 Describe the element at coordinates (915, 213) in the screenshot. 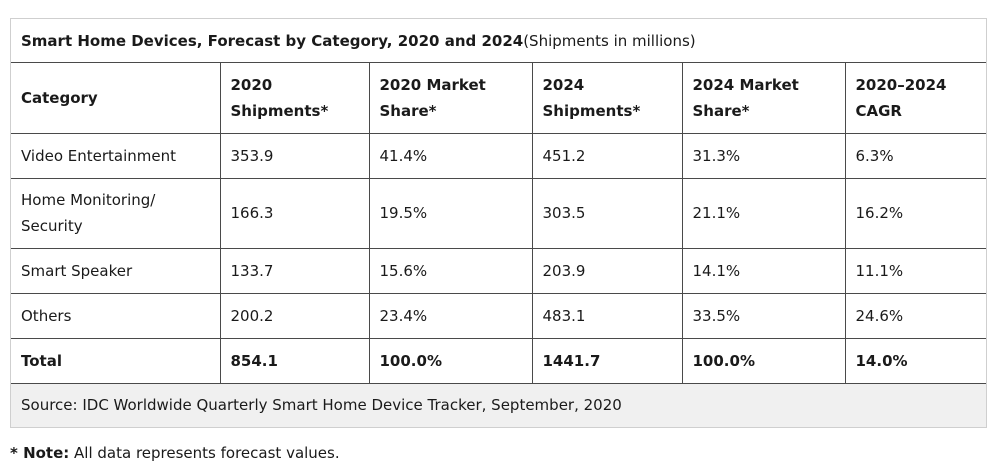

I see `cell-cagr: 16.2%` at that location.